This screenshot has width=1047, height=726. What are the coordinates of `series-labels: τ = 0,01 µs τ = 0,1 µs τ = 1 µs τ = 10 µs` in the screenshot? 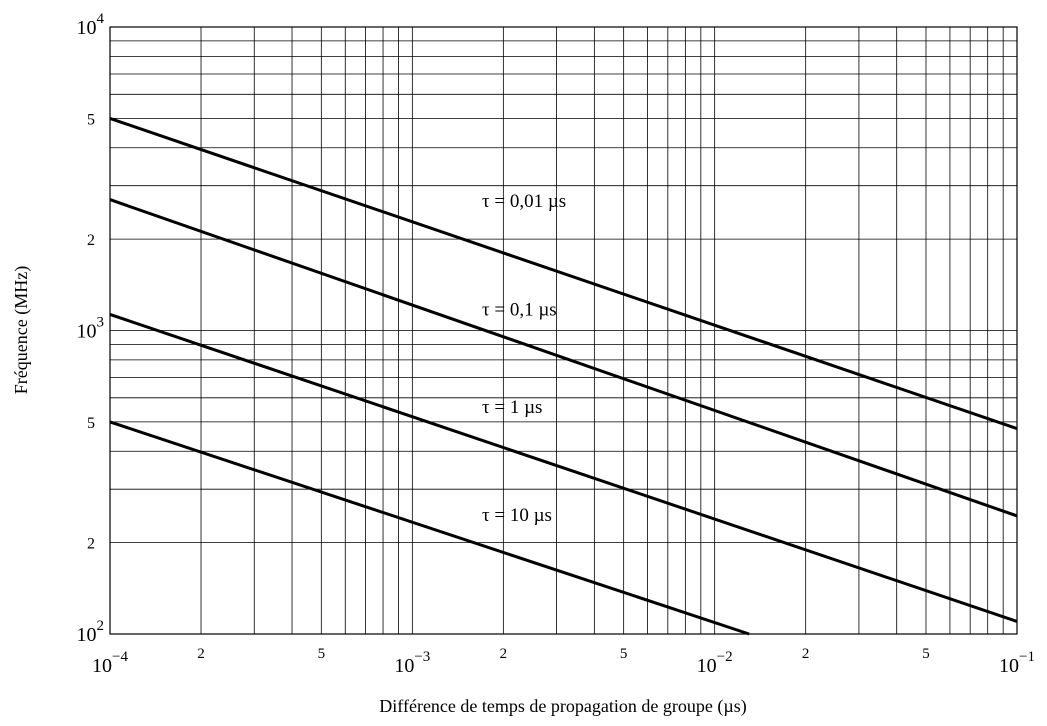 It's located at (524, 358).